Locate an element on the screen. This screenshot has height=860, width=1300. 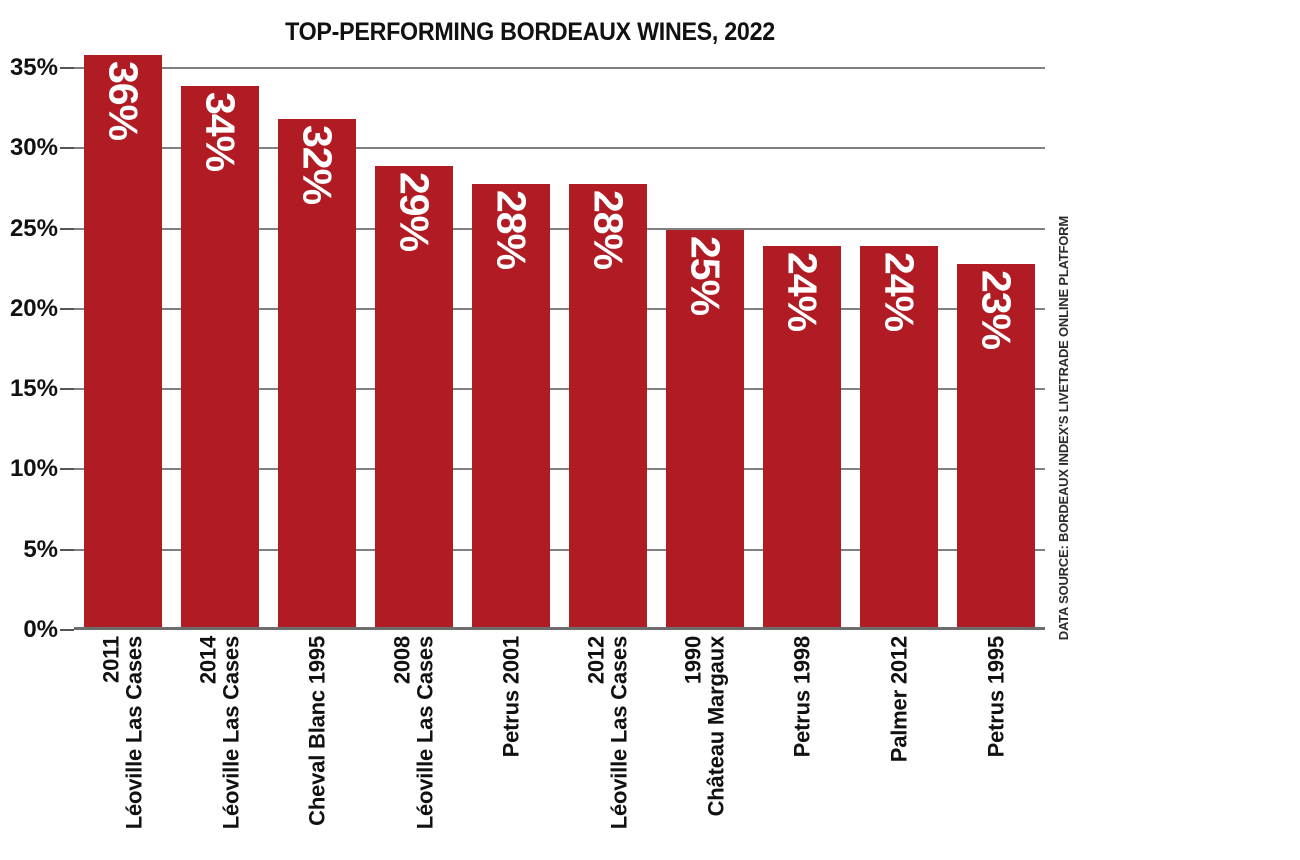
bar-value-label-wrapper: 36% is located at coordinates (123, 136).